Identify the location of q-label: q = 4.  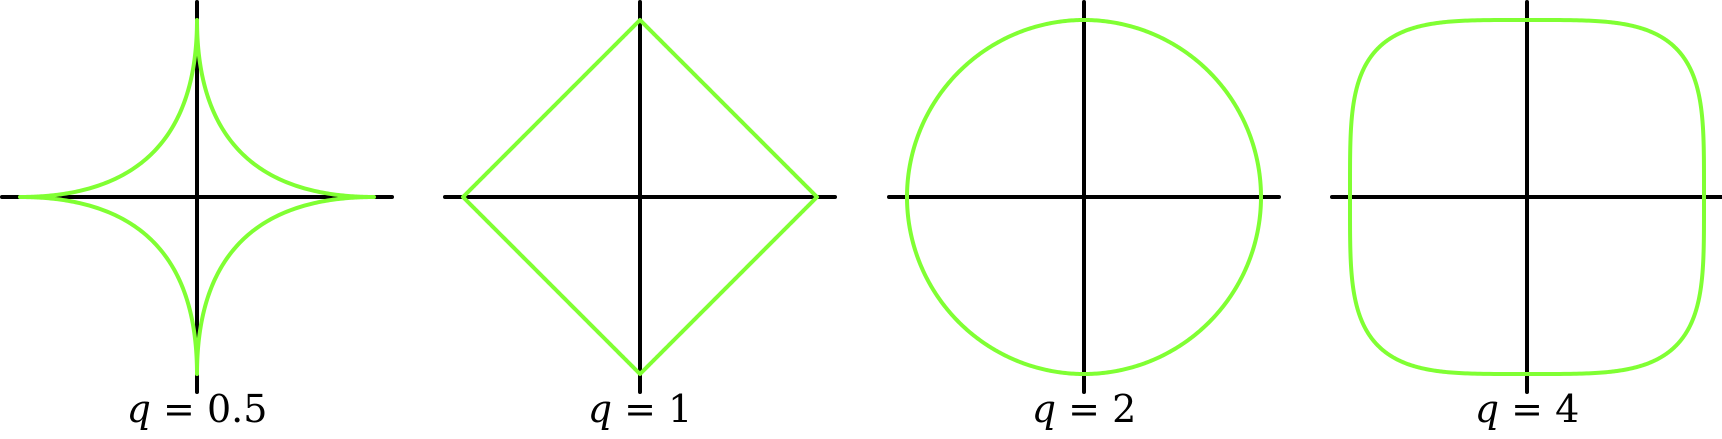
(1527, 409).